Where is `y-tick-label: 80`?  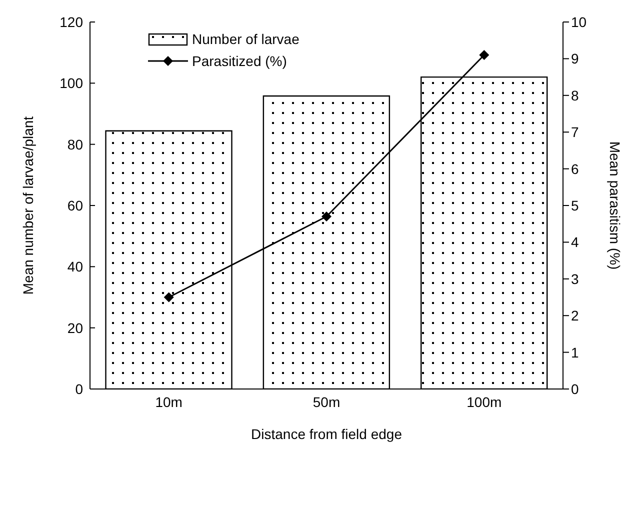 y-tick-label: 80 is located at coordinates (75, 144).